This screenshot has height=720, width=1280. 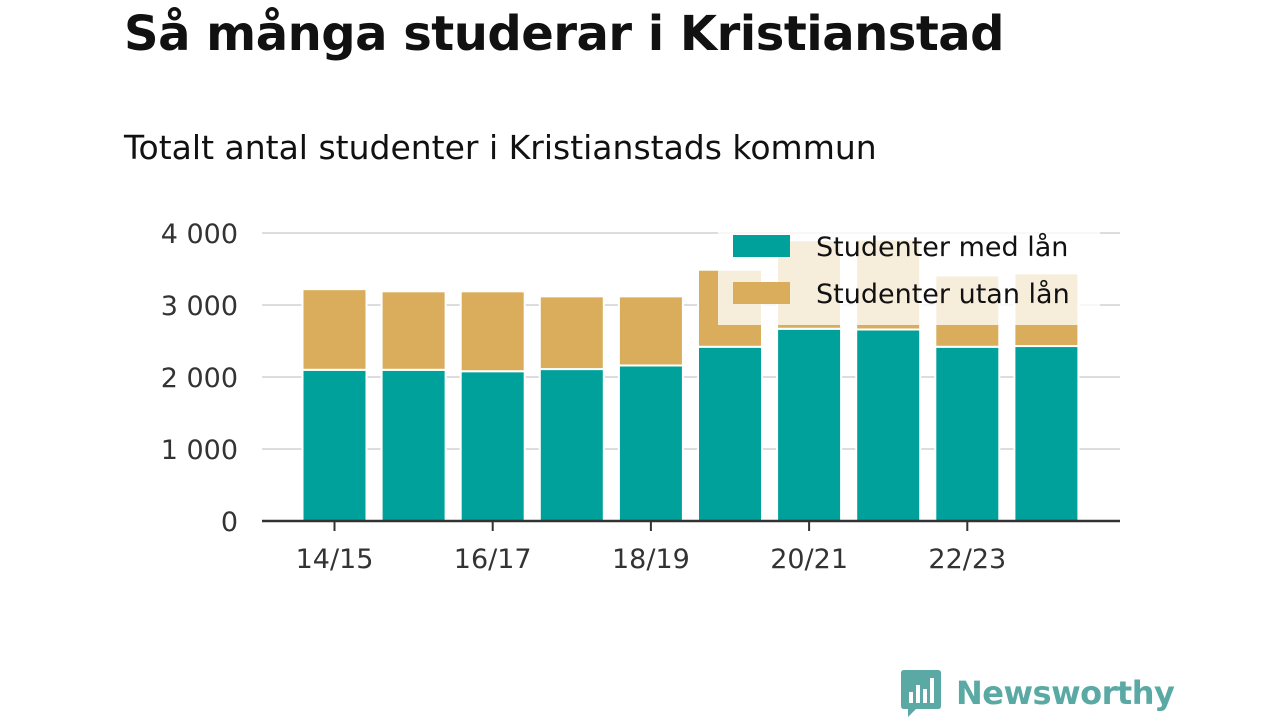 I want to click on x-axis-ticks: 14/15 16/17 18/19 20/21 22/23, so click(x=651, y=548).